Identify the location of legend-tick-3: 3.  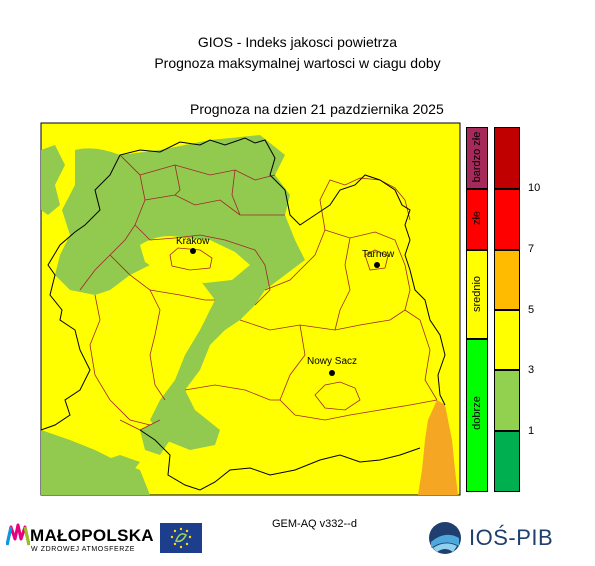
(531, 370).